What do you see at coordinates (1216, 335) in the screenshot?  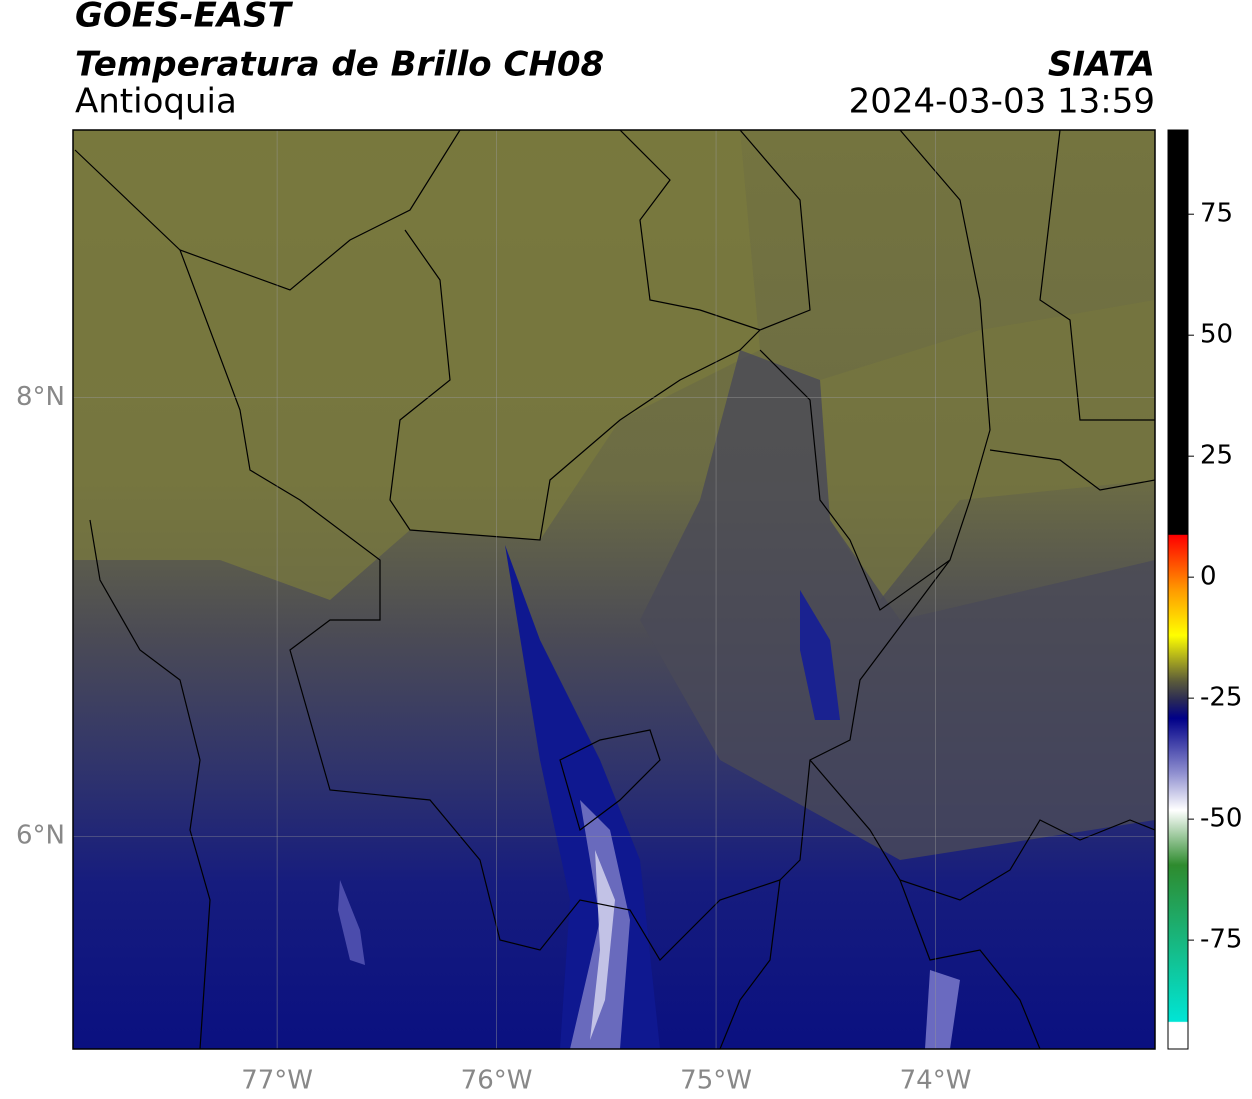 I see `colorbar-tick-label: 50` at bounding box center [1216, 335].